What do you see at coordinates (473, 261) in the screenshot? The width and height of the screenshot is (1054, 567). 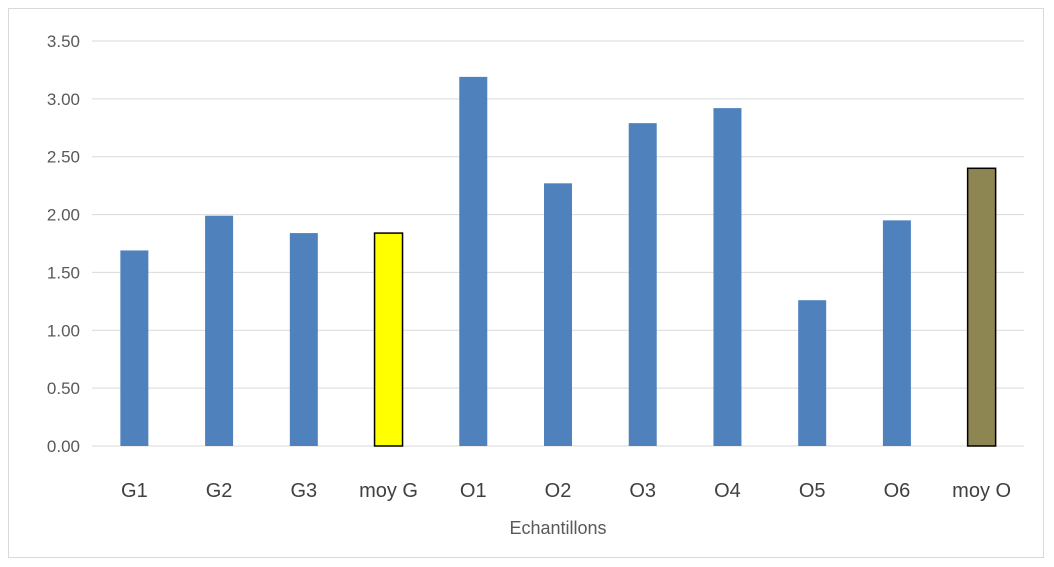 I see `bar-o1` at bounding box center [473, 261].